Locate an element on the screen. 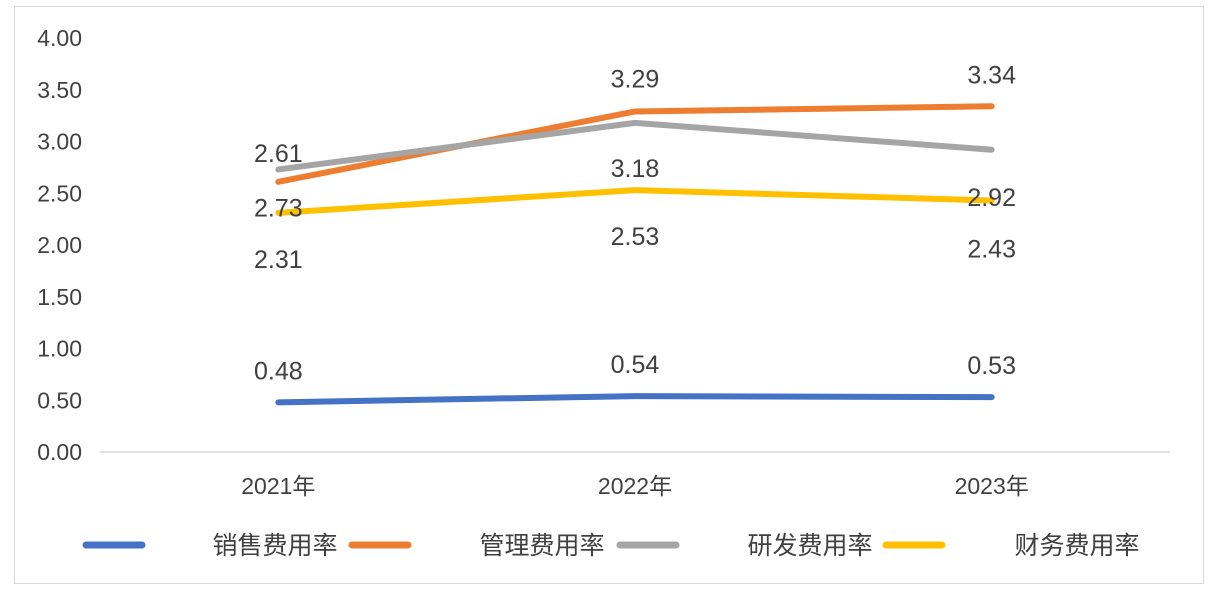 The image size is (1210, 592). x-tick-label: 2021年 is located at coordinates (278, 486).